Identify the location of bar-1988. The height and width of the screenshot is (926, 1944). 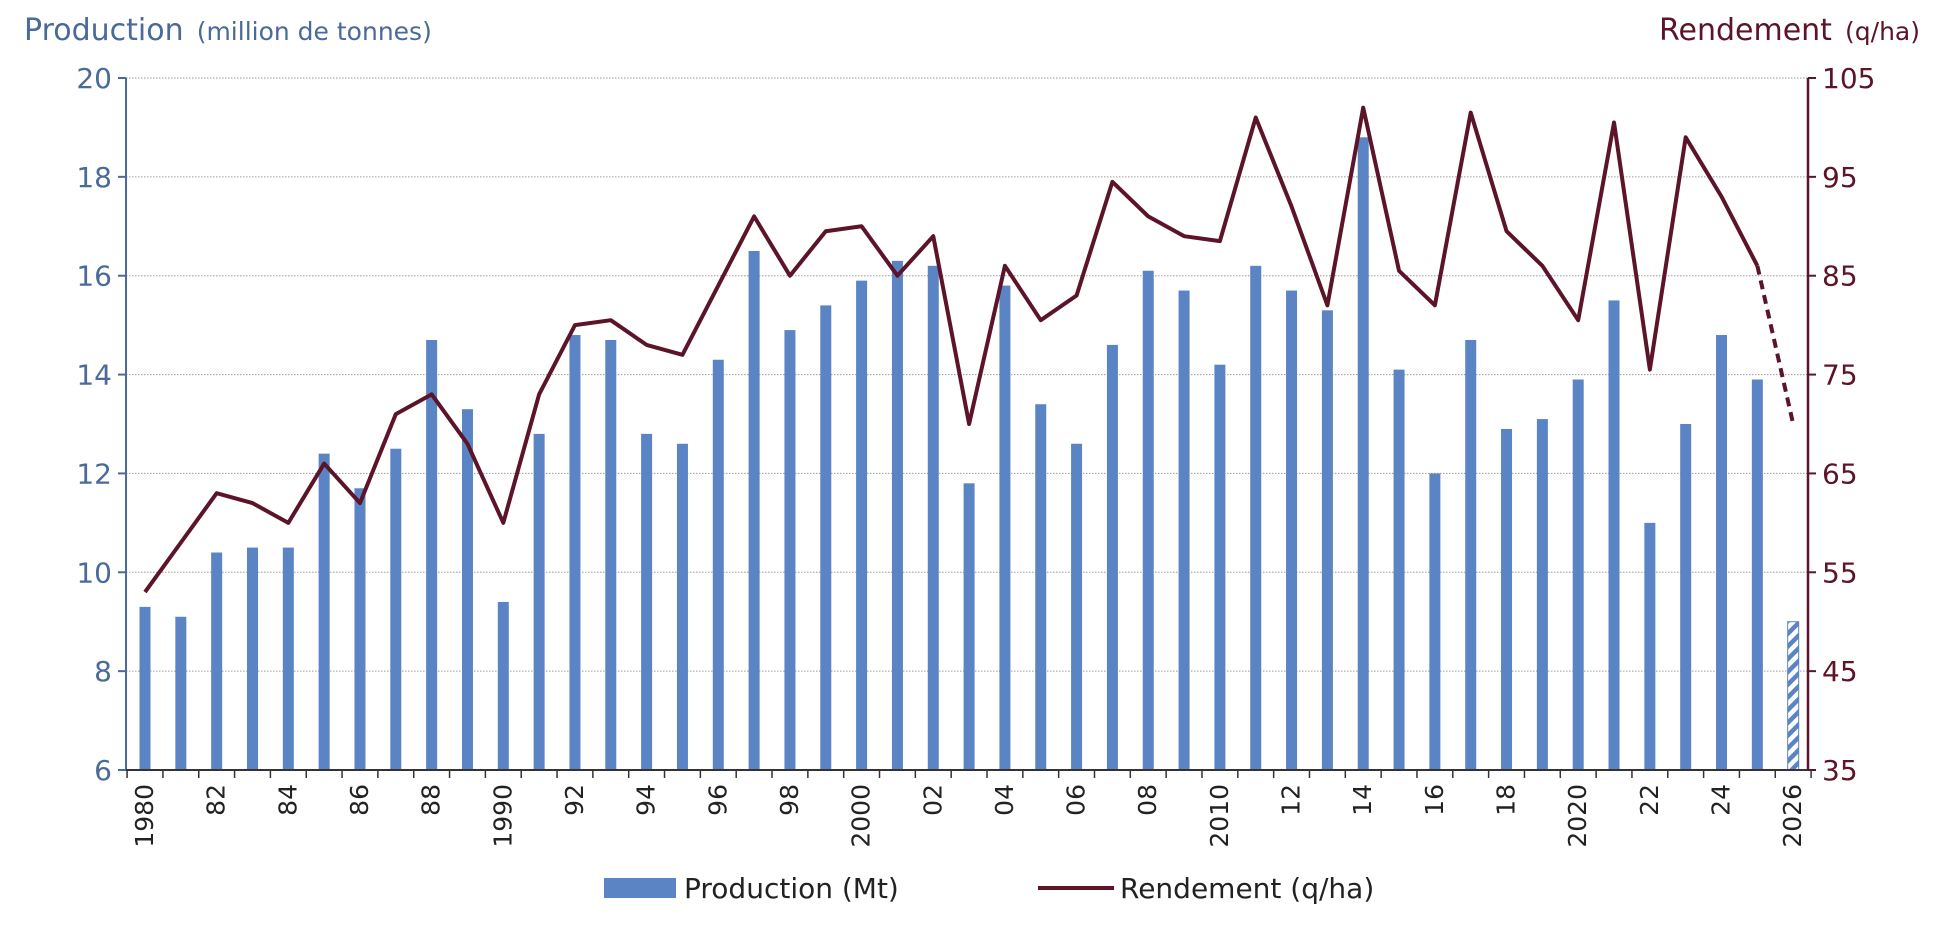
(432, 554).